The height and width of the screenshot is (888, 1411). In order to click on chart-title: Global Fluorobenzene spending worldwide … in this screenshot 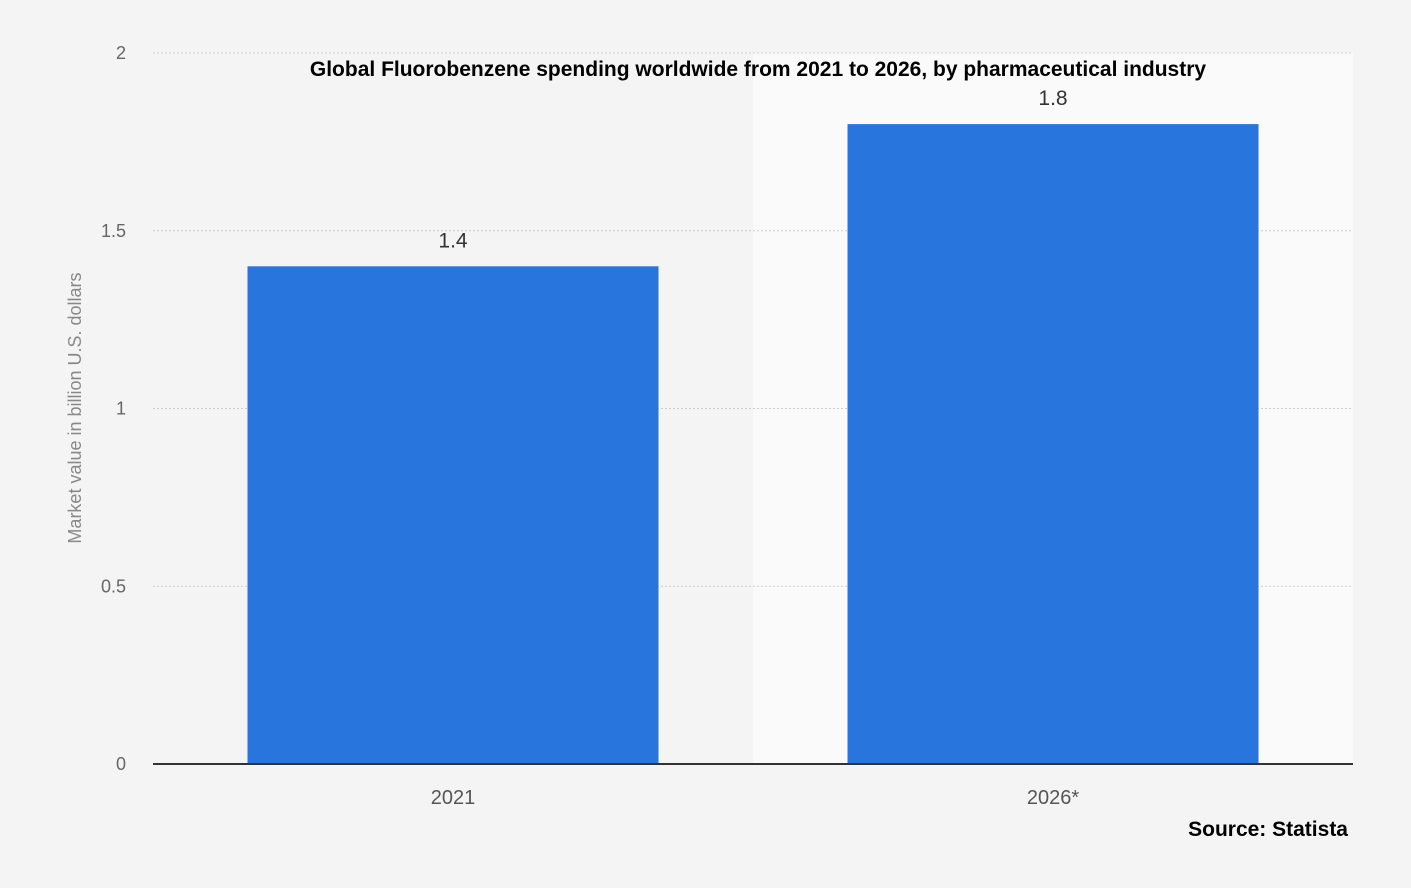, I will do `click(758, 69)`.